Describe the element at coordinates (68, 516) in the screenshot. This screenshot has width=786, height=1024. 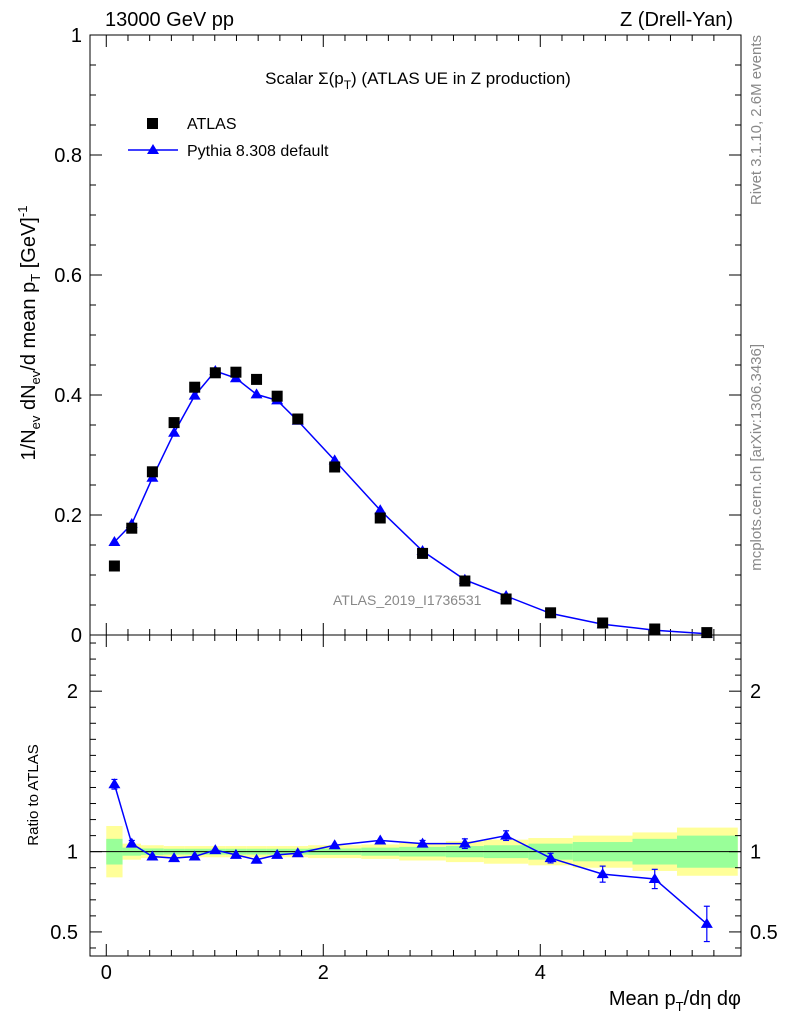
I see `y-tick-label: 0.2` at that location.